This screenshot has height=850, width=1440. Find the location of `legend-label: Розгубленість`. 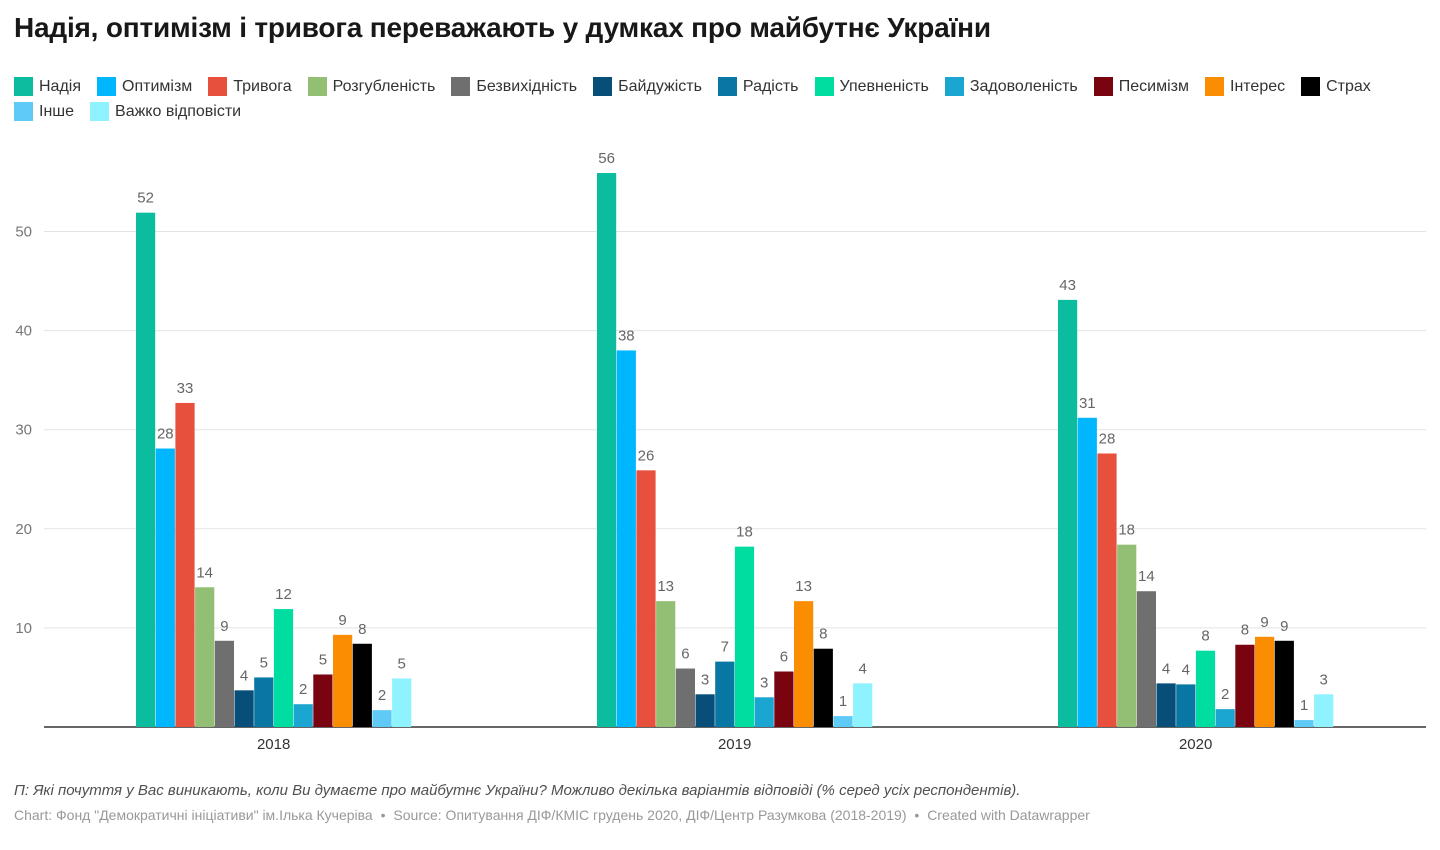

legend-label: Розгубленість is located at coordinates (384, 86).